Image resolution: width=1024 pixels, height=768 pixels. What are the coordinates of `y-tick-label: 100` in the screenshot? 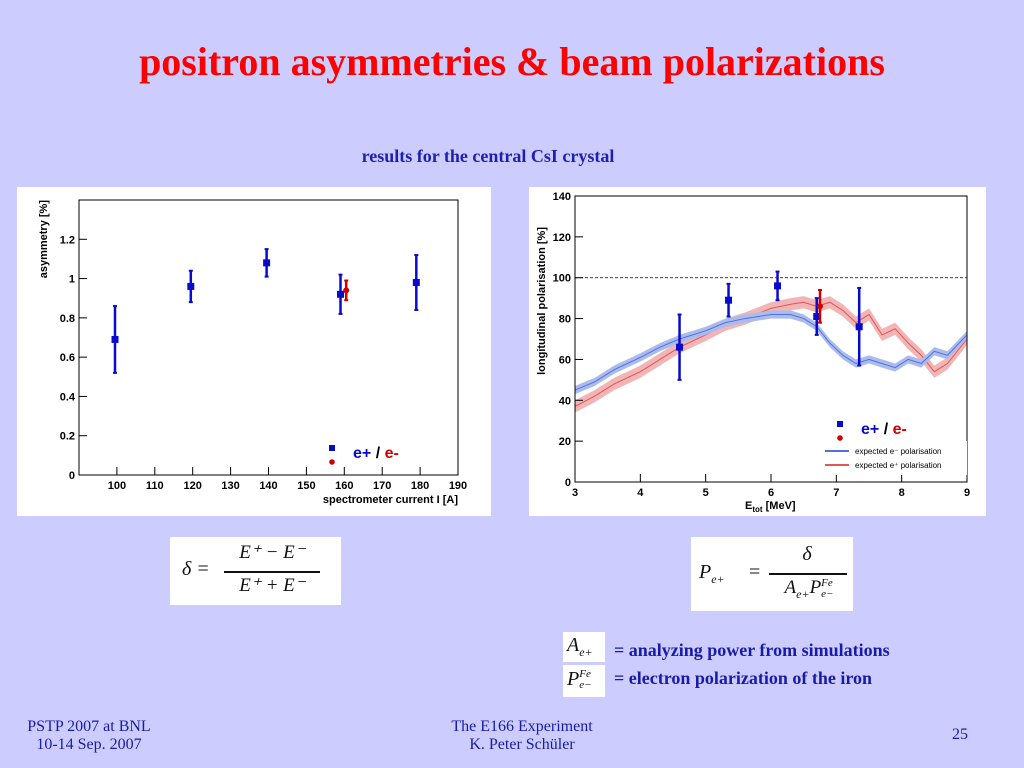 It's located at (562, 279).